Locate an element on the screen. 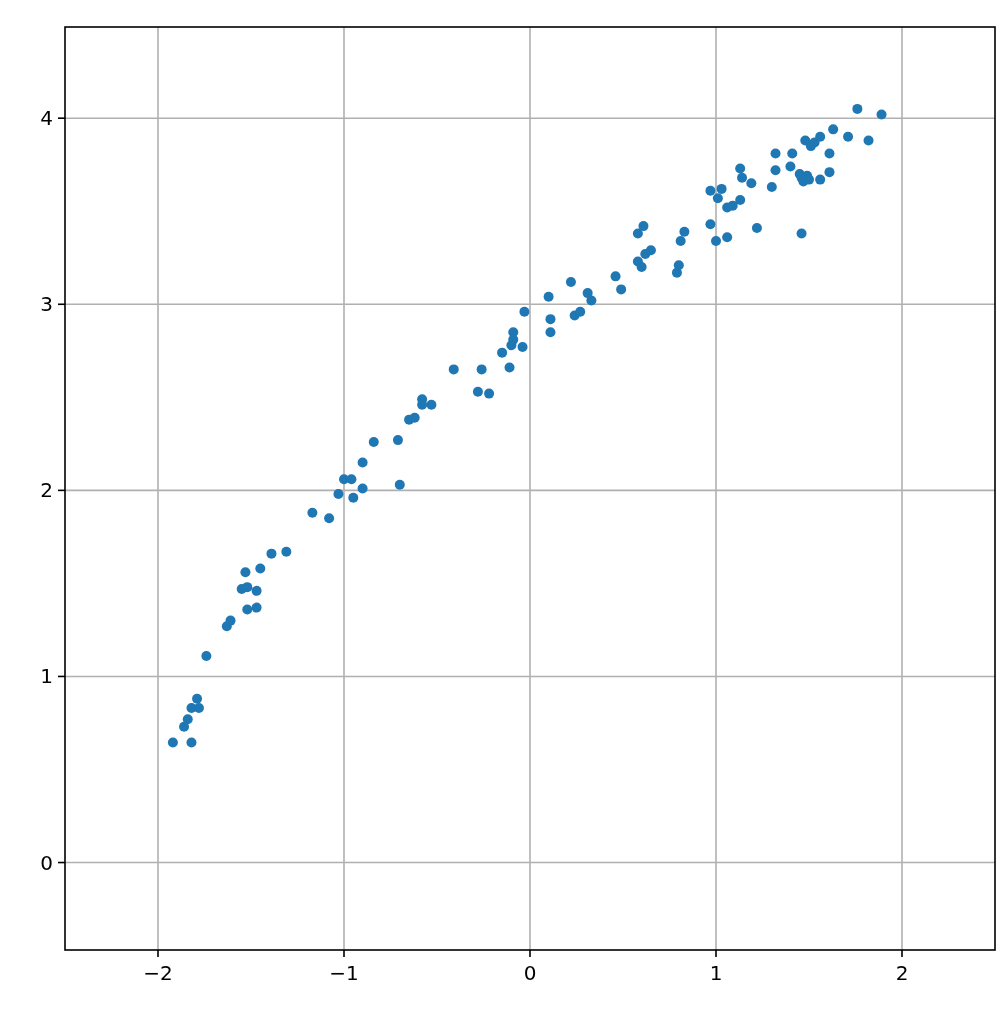 This screenshot has width=1007, height=1011. x-tick-label: 0 is located at coordinates (530, 973).